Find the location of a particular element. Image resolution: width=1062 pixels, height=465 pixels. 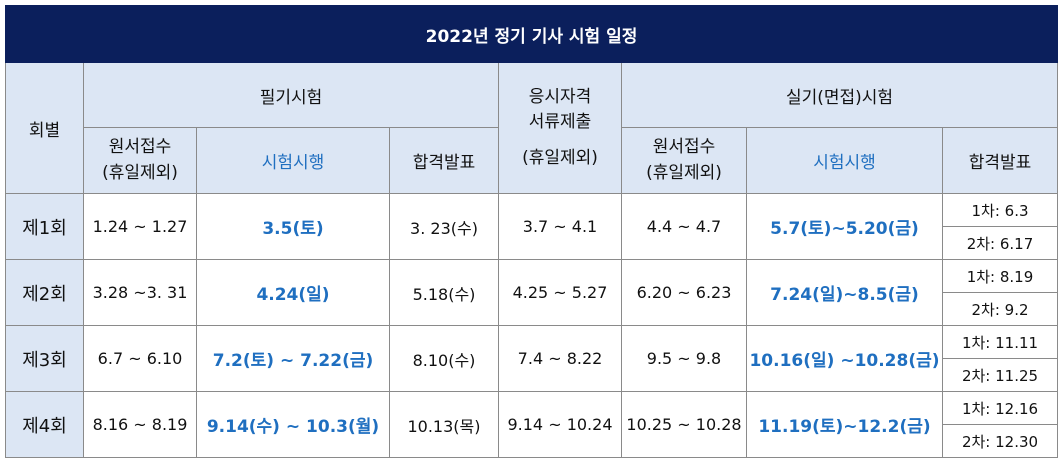

practical-exam-period: 11.19(토)~12.2(금) is located at coordinates (844, 424).